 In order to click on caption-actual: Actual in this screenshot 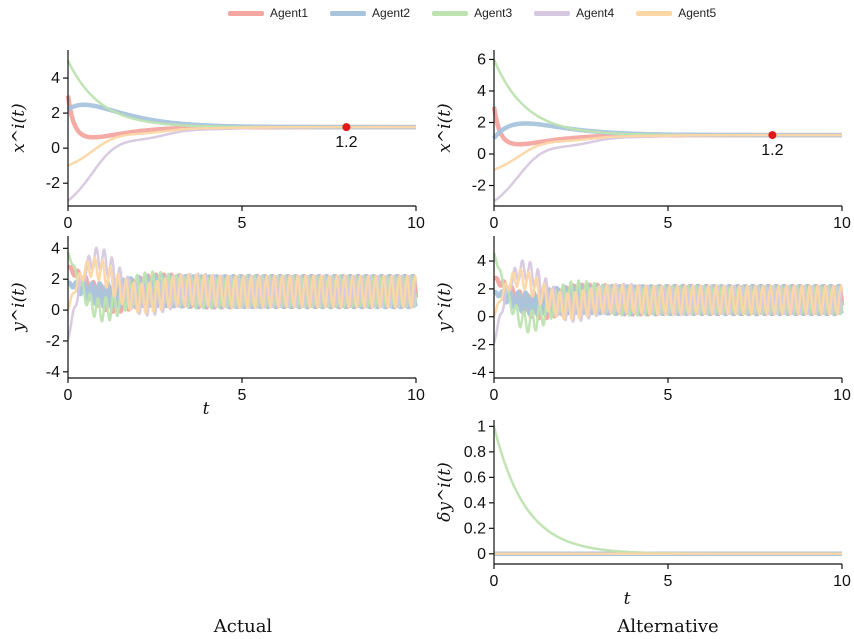, I will do `click(243, 626)`.